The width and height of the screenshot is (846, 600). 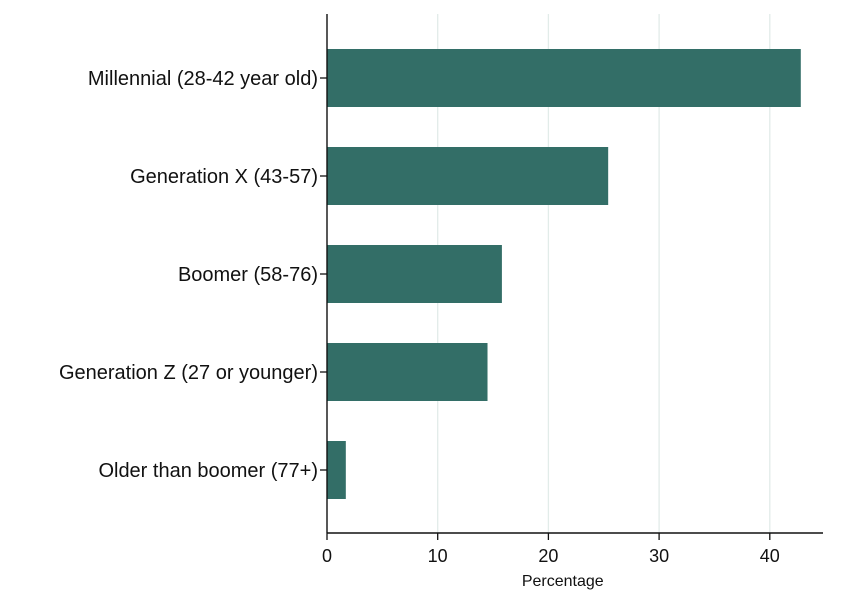 What do you see at coordinates (563, 581) in the screenshot?
I see `x-axis-title: Percentage` at bounding box center [563, 581].